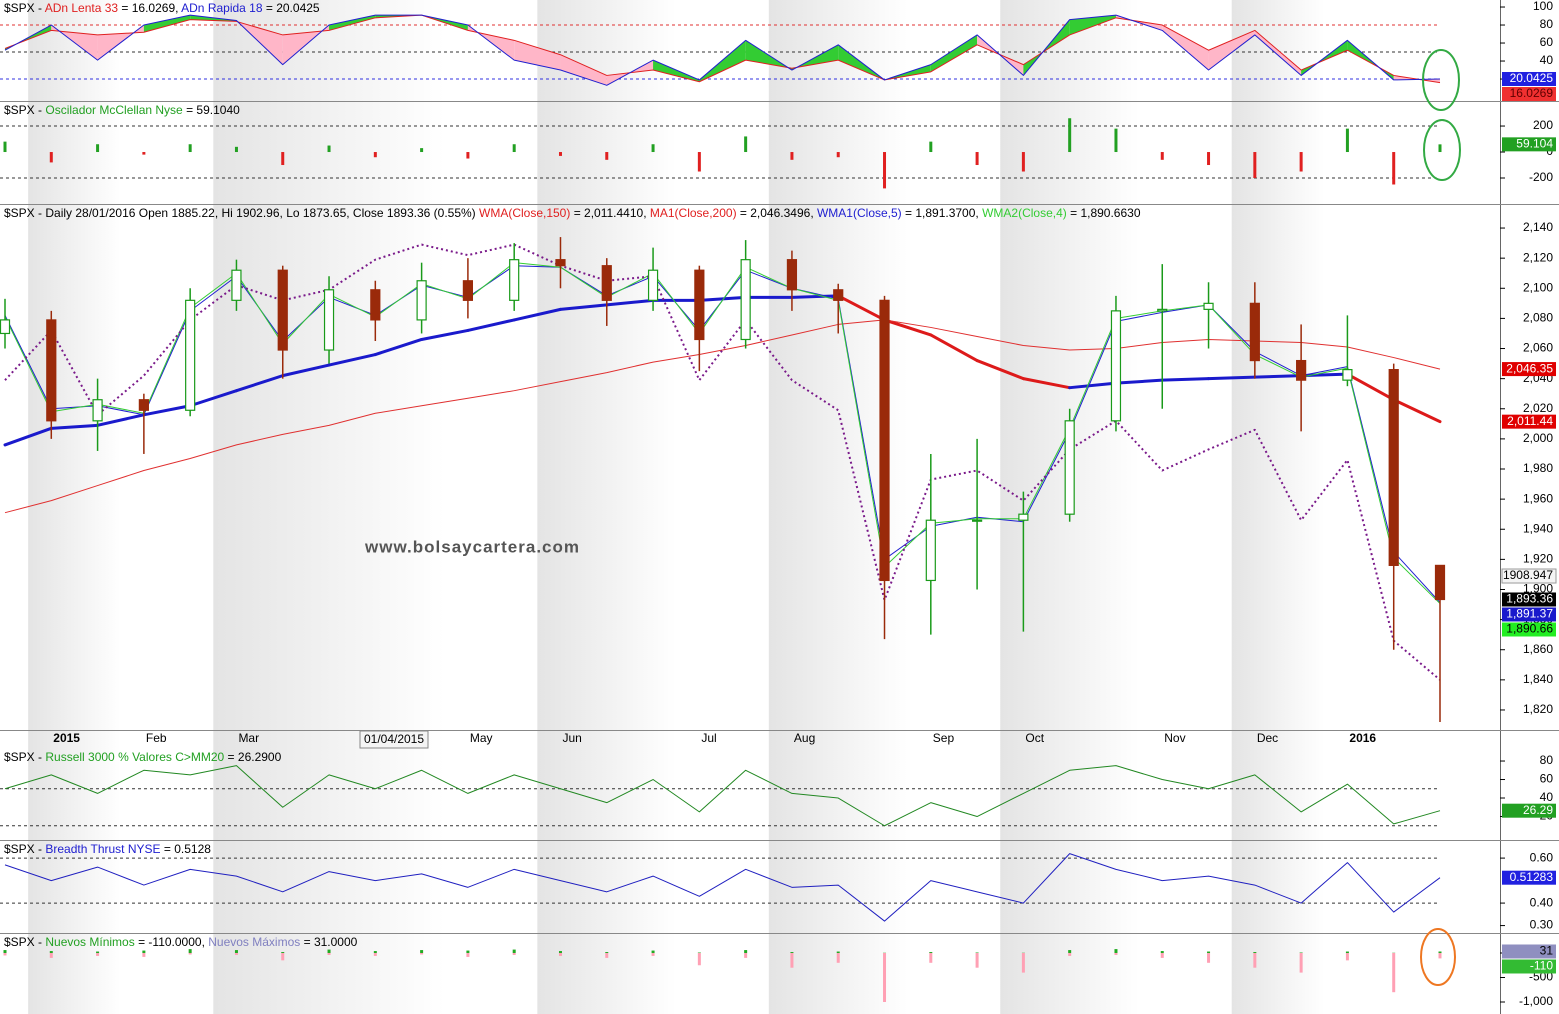 This screenshot has width=1559, height=1014. Describe the element at coordinates (1538, 528) in the screenshot. I see `y-tick-label: 1,940` at that location.